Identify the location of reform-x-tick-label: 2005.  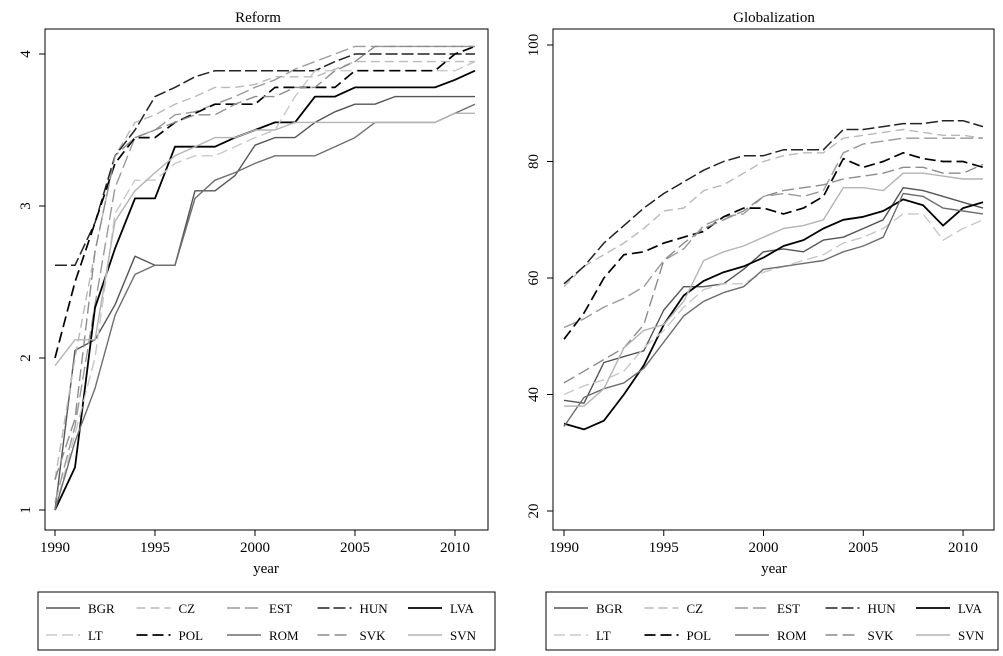
(355, 548).